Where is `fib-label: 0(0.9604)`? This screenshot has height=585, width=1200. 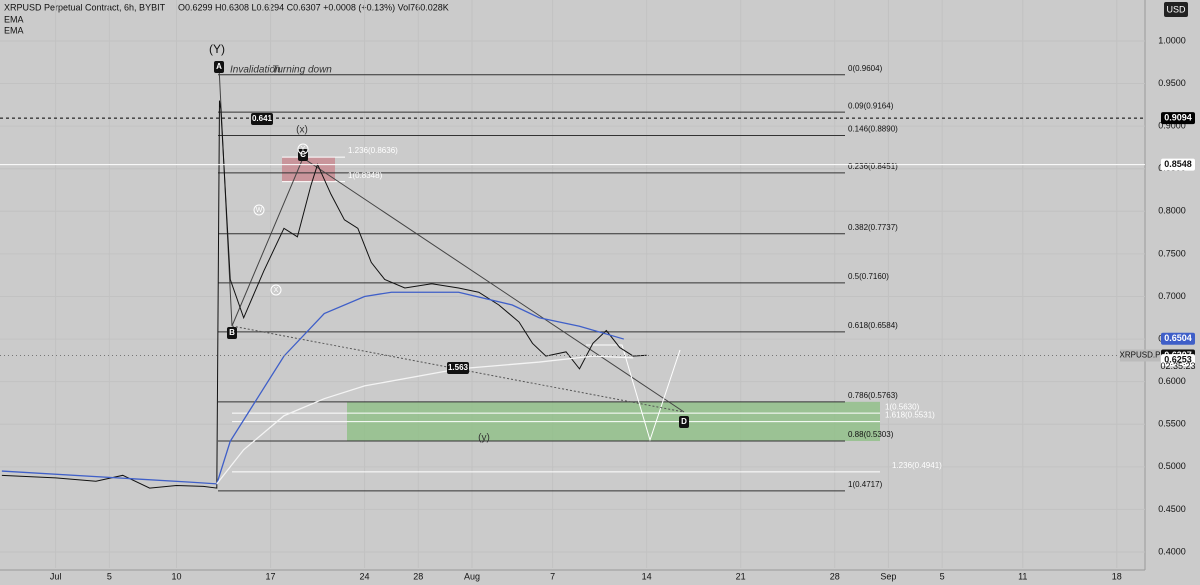 fib-label: 0(0.9604) is located at coordinates (865, 68).